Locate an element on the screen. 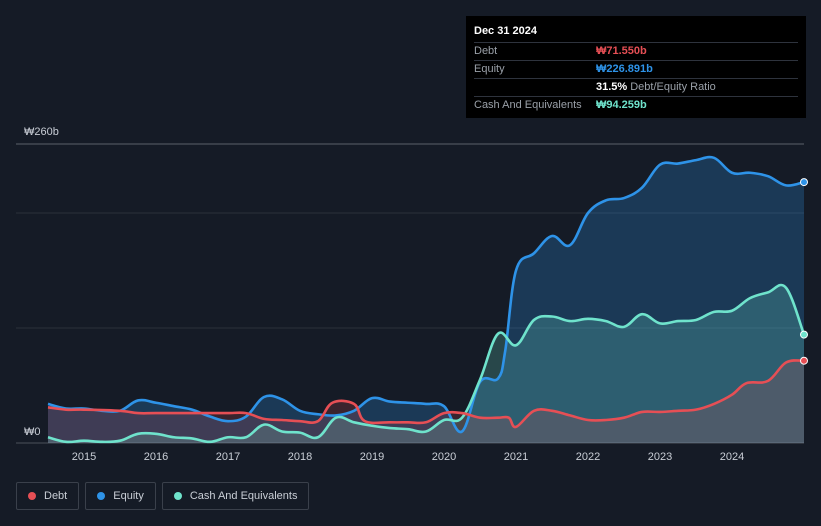 This screenshot has width=821, height=526. tooltip-row-ratio: 31.5% Debt/Equity Ratio is located at coordinates (636, 88).